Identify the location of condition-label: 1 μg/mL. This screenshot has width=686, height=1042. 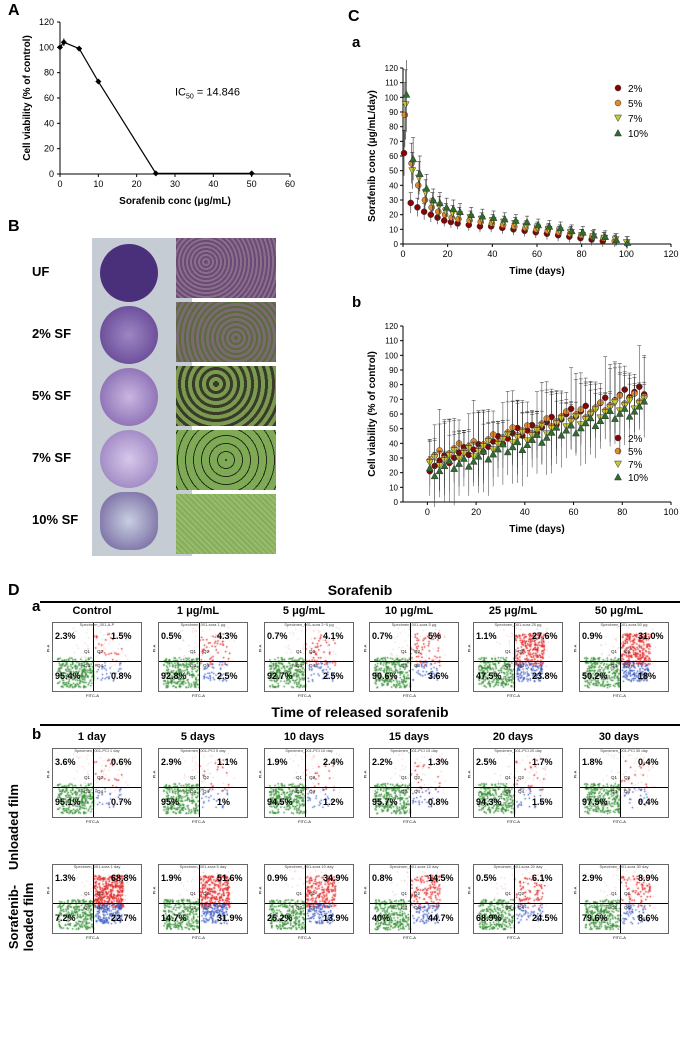
(198, 611).